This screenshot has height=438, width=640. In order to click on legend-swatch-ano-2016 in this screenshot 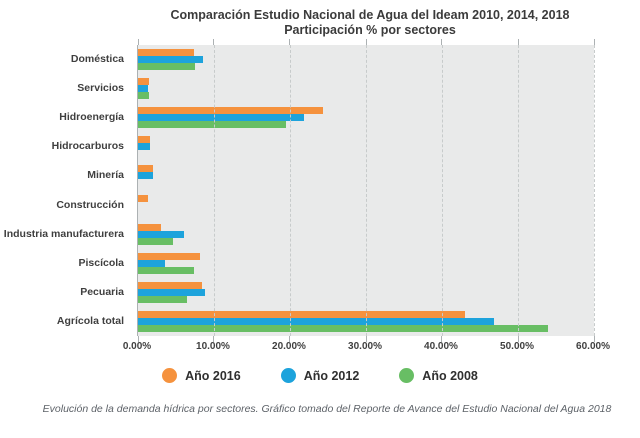, I will do `click(170, 375)`.